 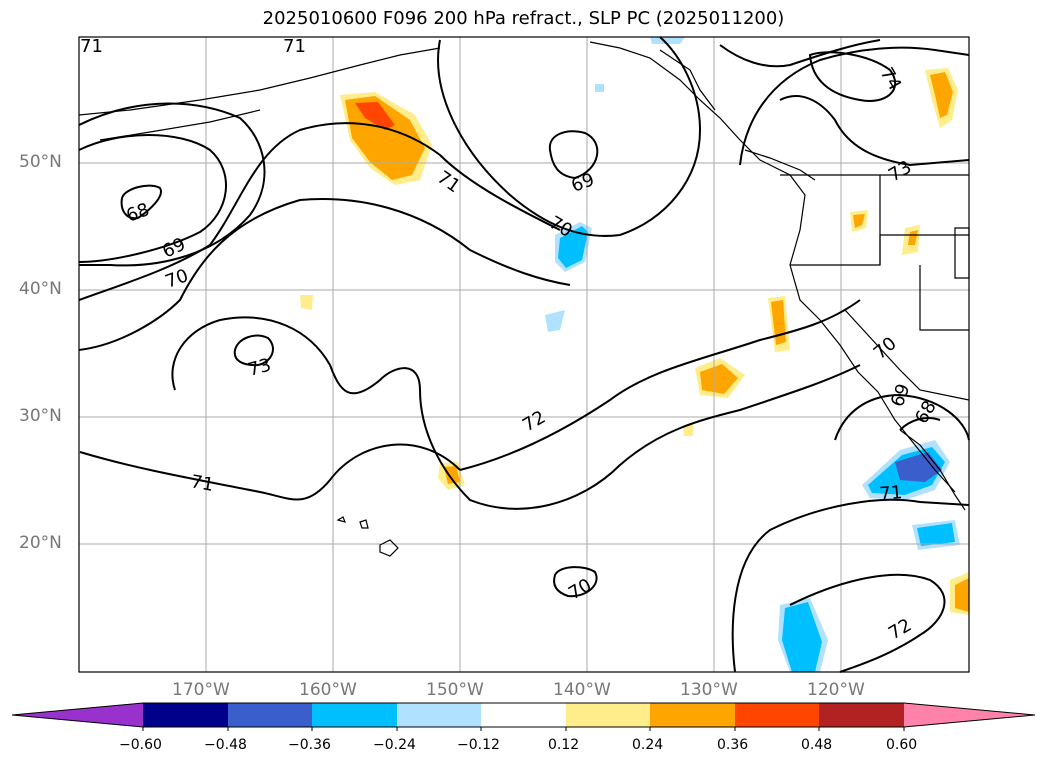 I want to click on lon-label: 170°W, so click(x=201, y=690).